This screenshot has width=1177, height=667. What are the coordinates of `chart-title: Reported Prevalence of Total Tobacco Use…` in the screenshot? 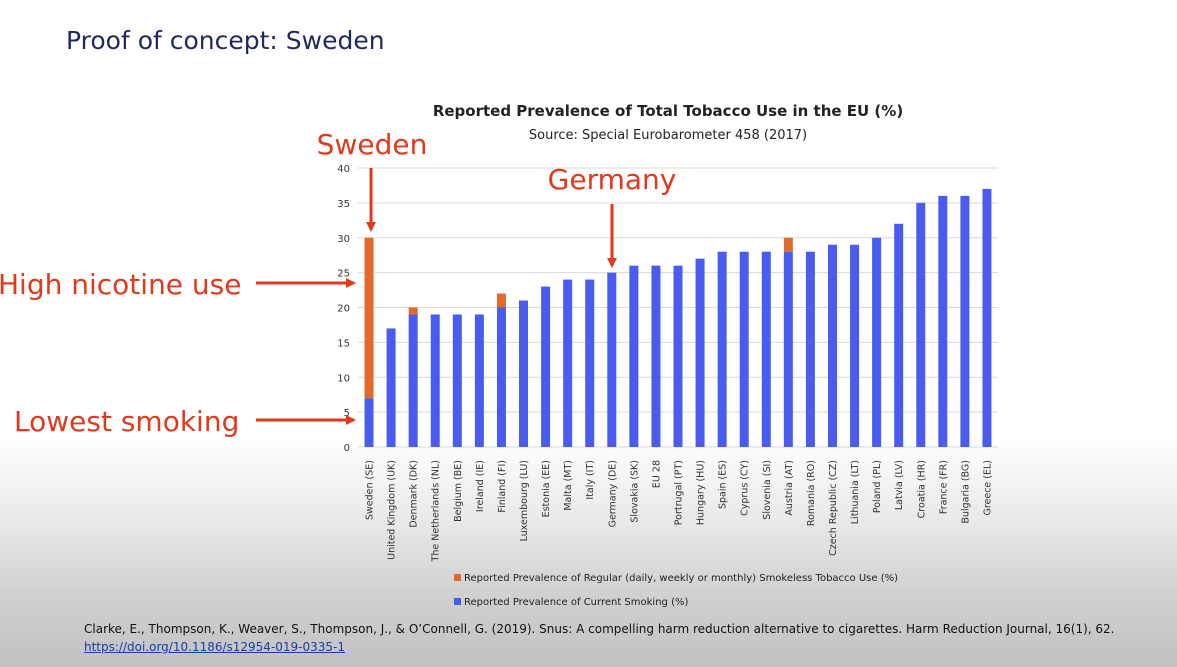 It's located at (668, 111).